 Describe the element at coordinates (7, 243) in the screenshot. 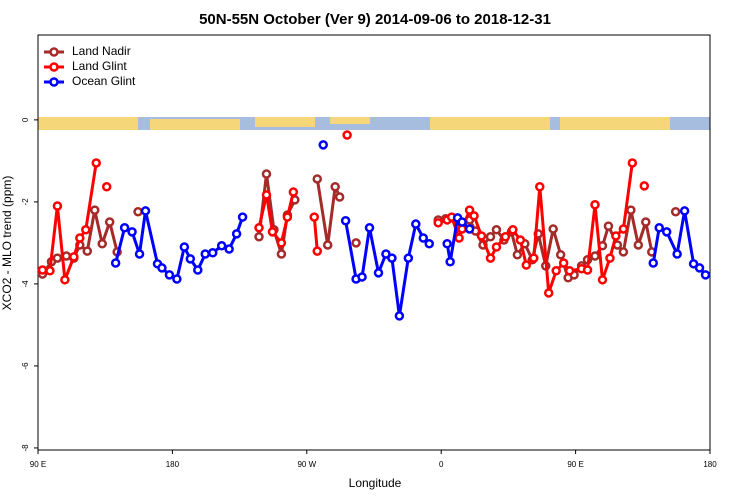

I see `y-axis-label: XCO2 - MLO trend (ppm)` at that location.